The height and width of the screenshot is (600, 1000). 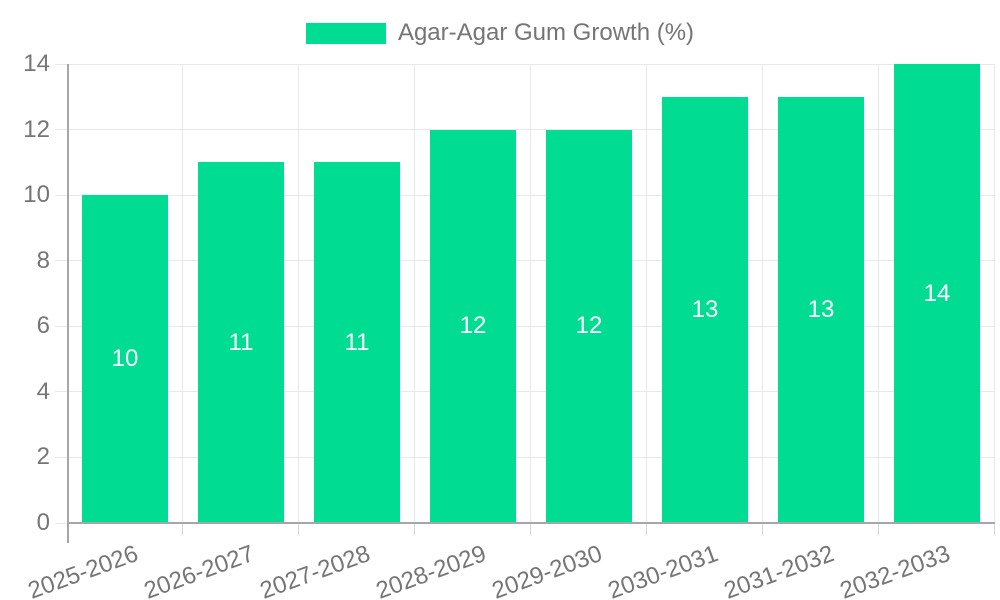 I want to click on x-axis-label: 2028-2029, so click(x=431, y=570).